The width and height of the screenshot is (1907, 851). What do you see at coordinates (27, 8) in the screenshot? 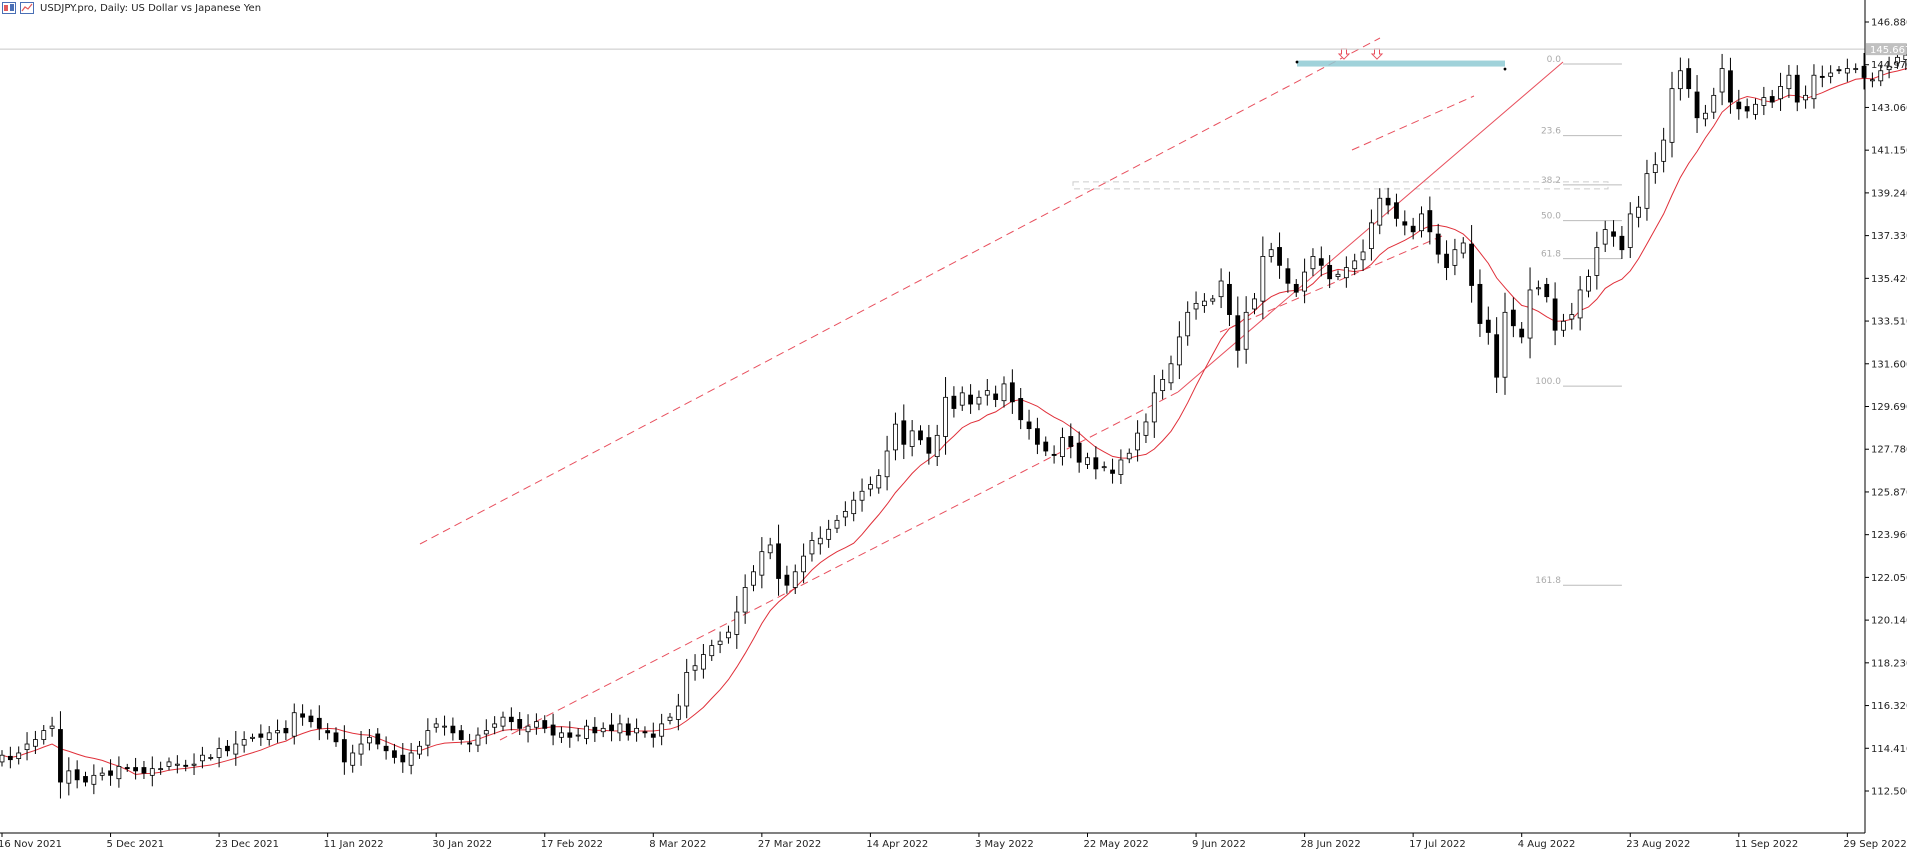
I see `indicator-icon` at bounding box center [27, 8].